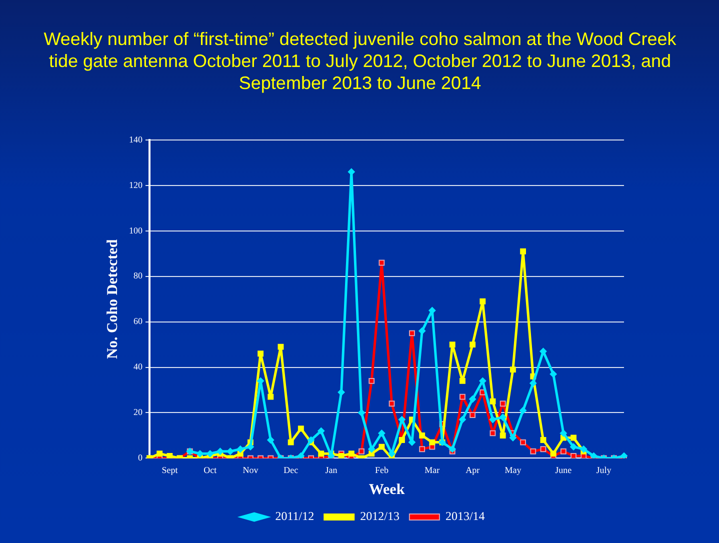  Describe the element at coordinates (136, 185) in the screenshot. I see `y-tick-label: 120` at that location.